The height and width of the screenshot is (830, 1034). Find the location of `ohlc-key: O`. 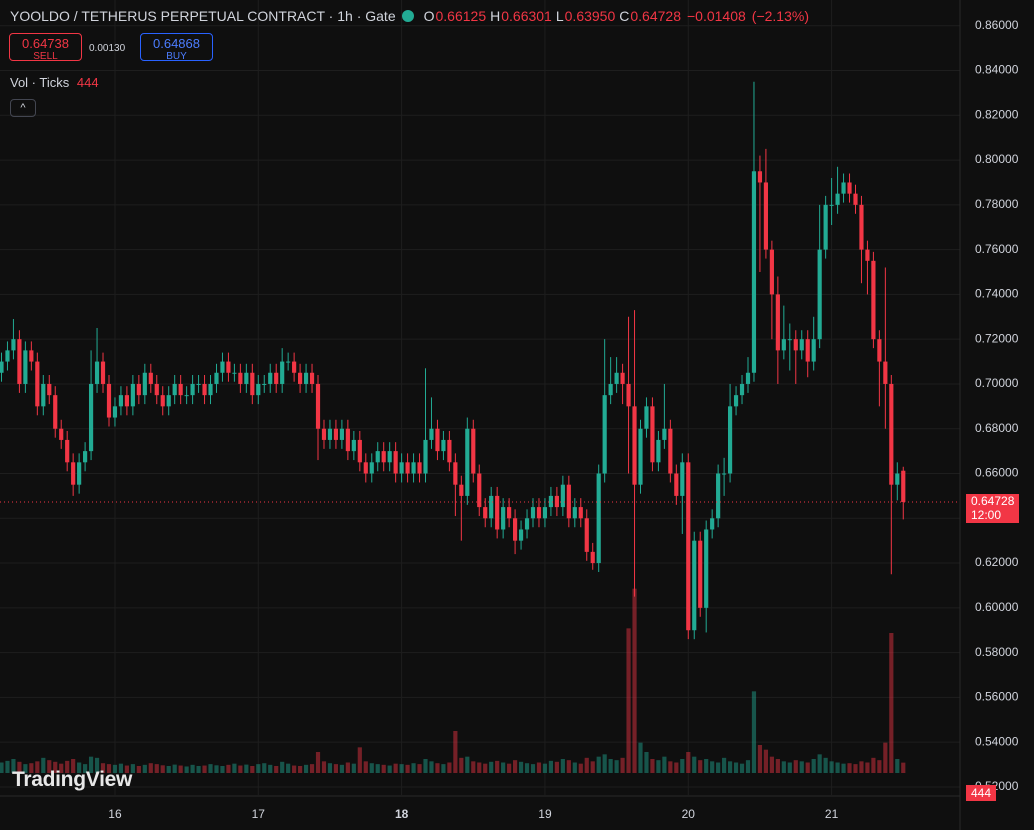

ohlc-key: O is located at coordinates (429, 16).